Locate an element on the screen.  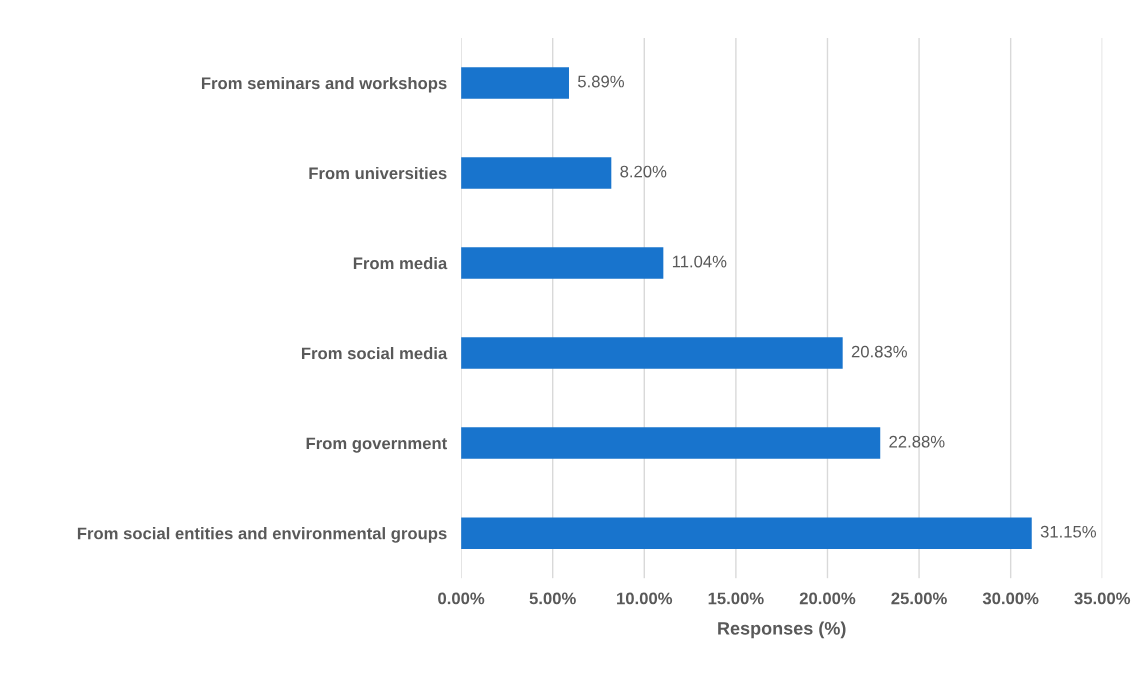
x-tick-label: 35.00% is located at coordinates (1102, 598).